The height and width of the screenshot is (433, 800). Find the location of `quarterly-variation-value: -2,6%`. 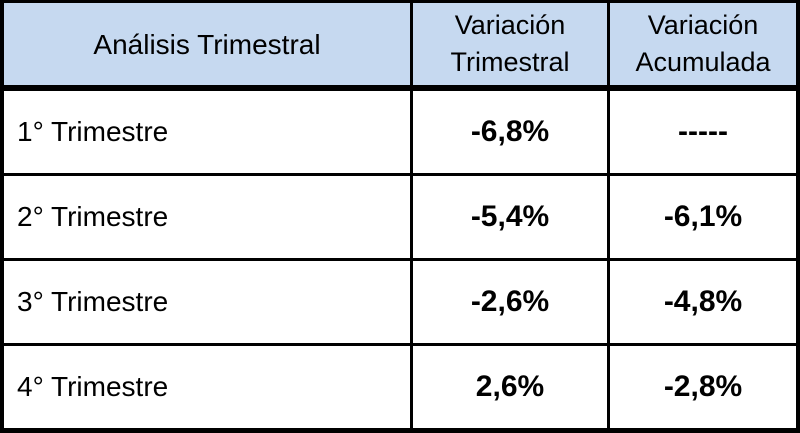

quarterly-variation-value: -2,6% is located at coordinates (508, 302).